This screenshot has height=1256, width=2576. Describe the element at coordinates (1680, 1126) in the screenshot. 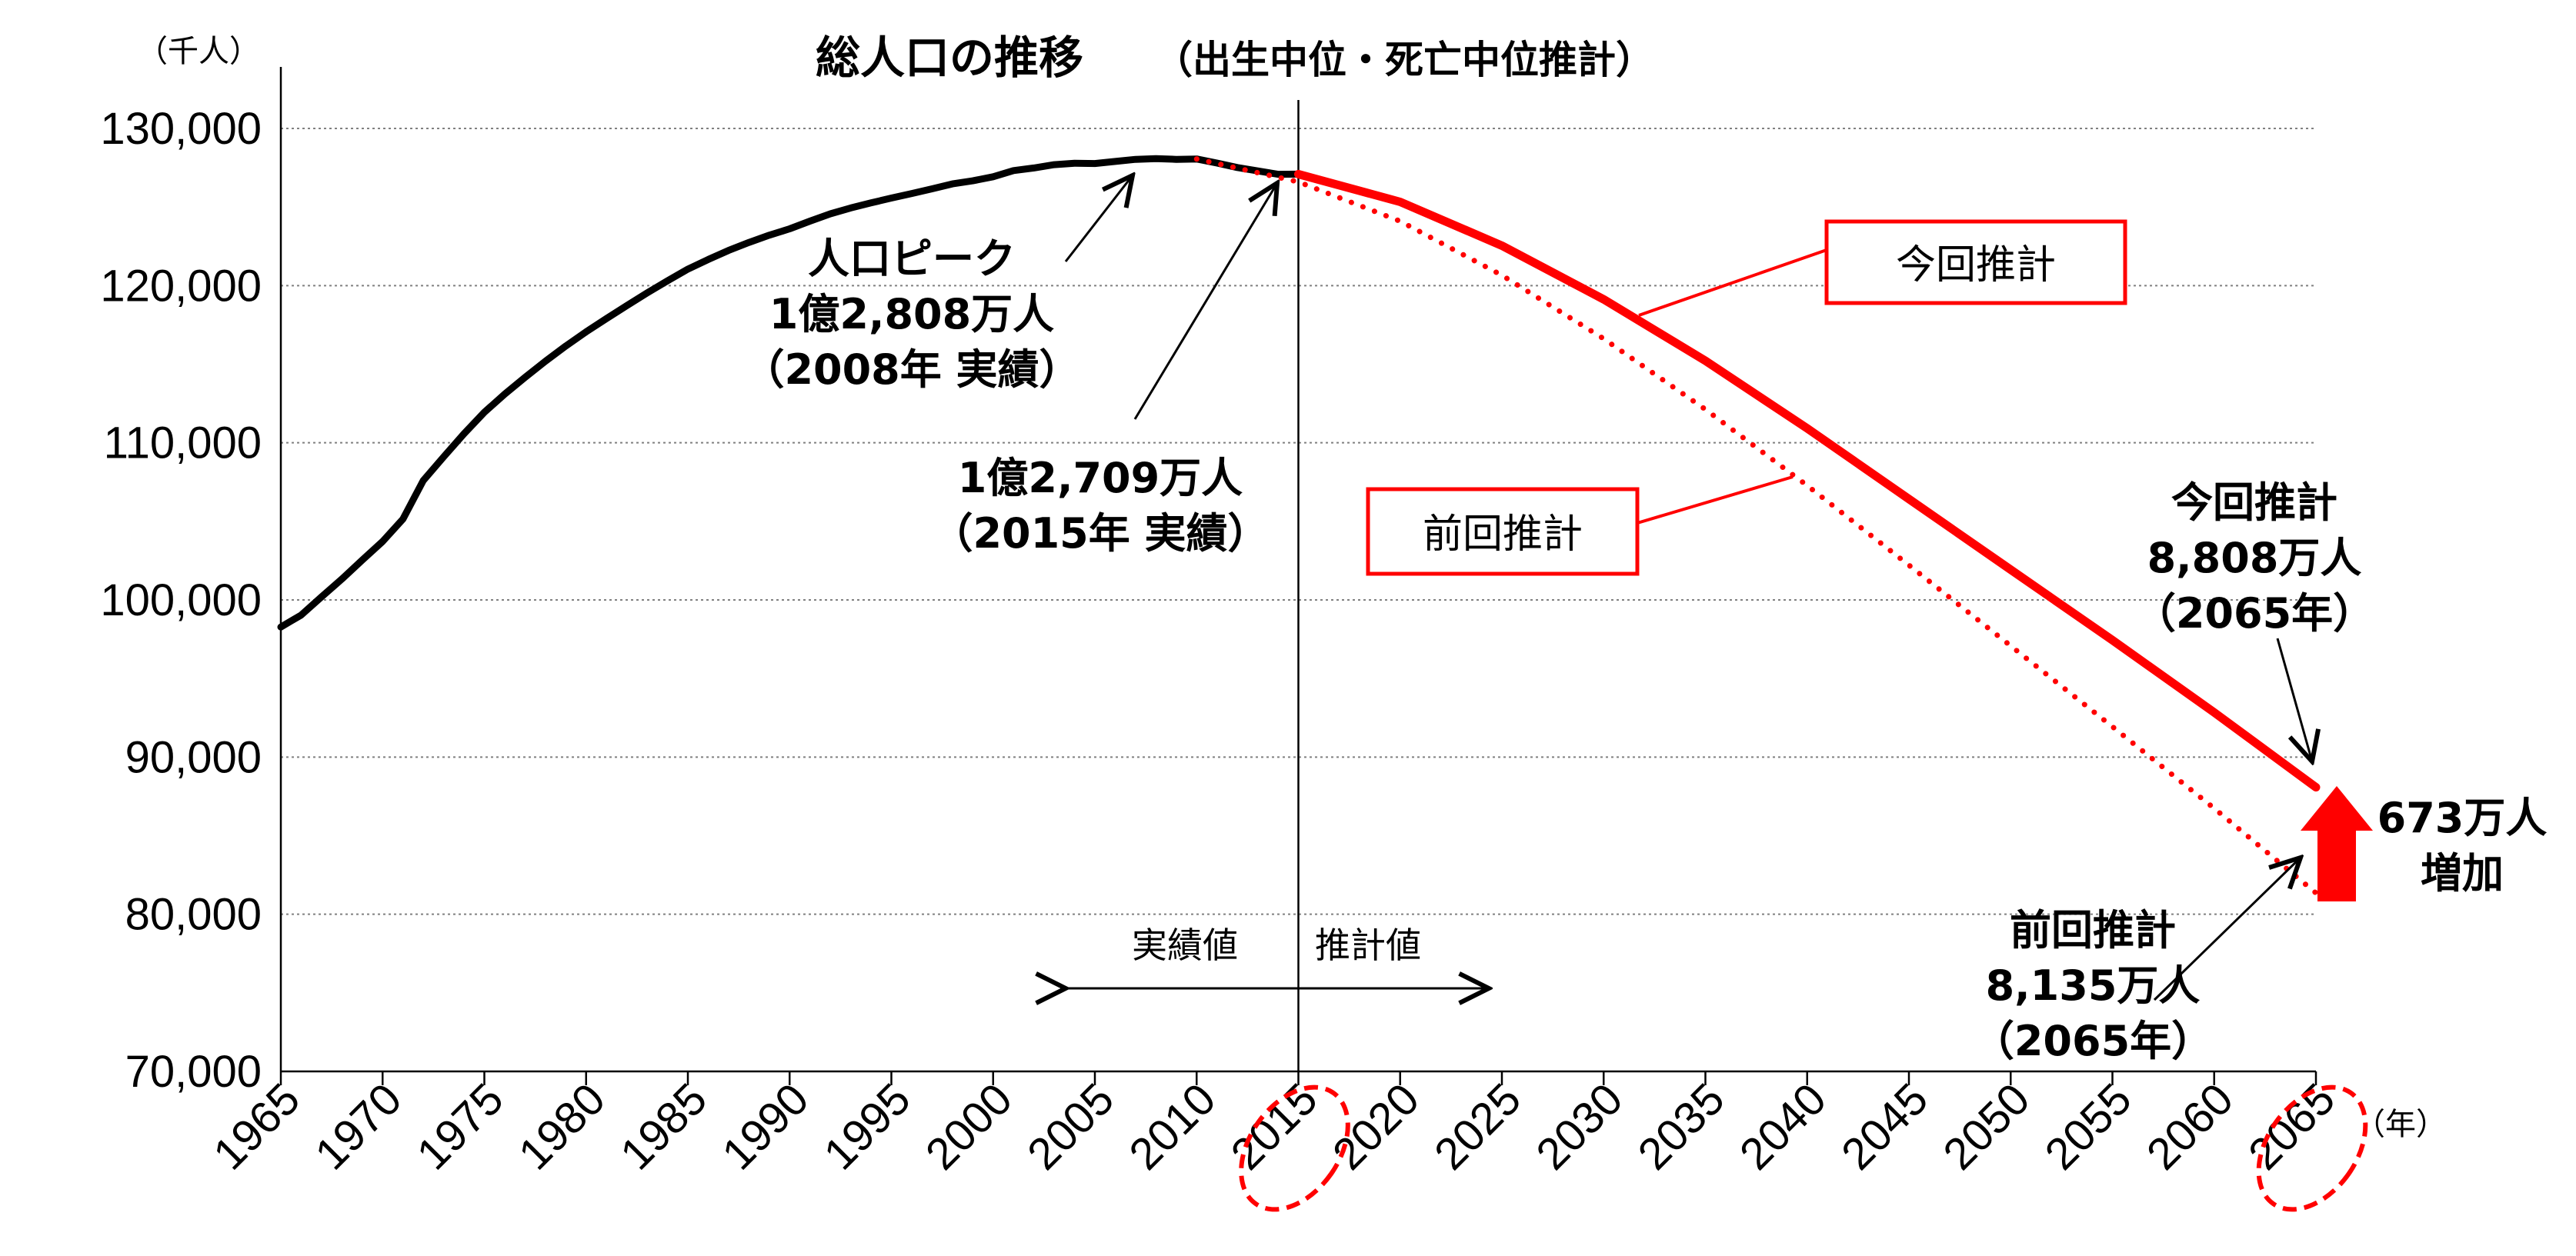

I see `x-tick-label: 2035` at that location.